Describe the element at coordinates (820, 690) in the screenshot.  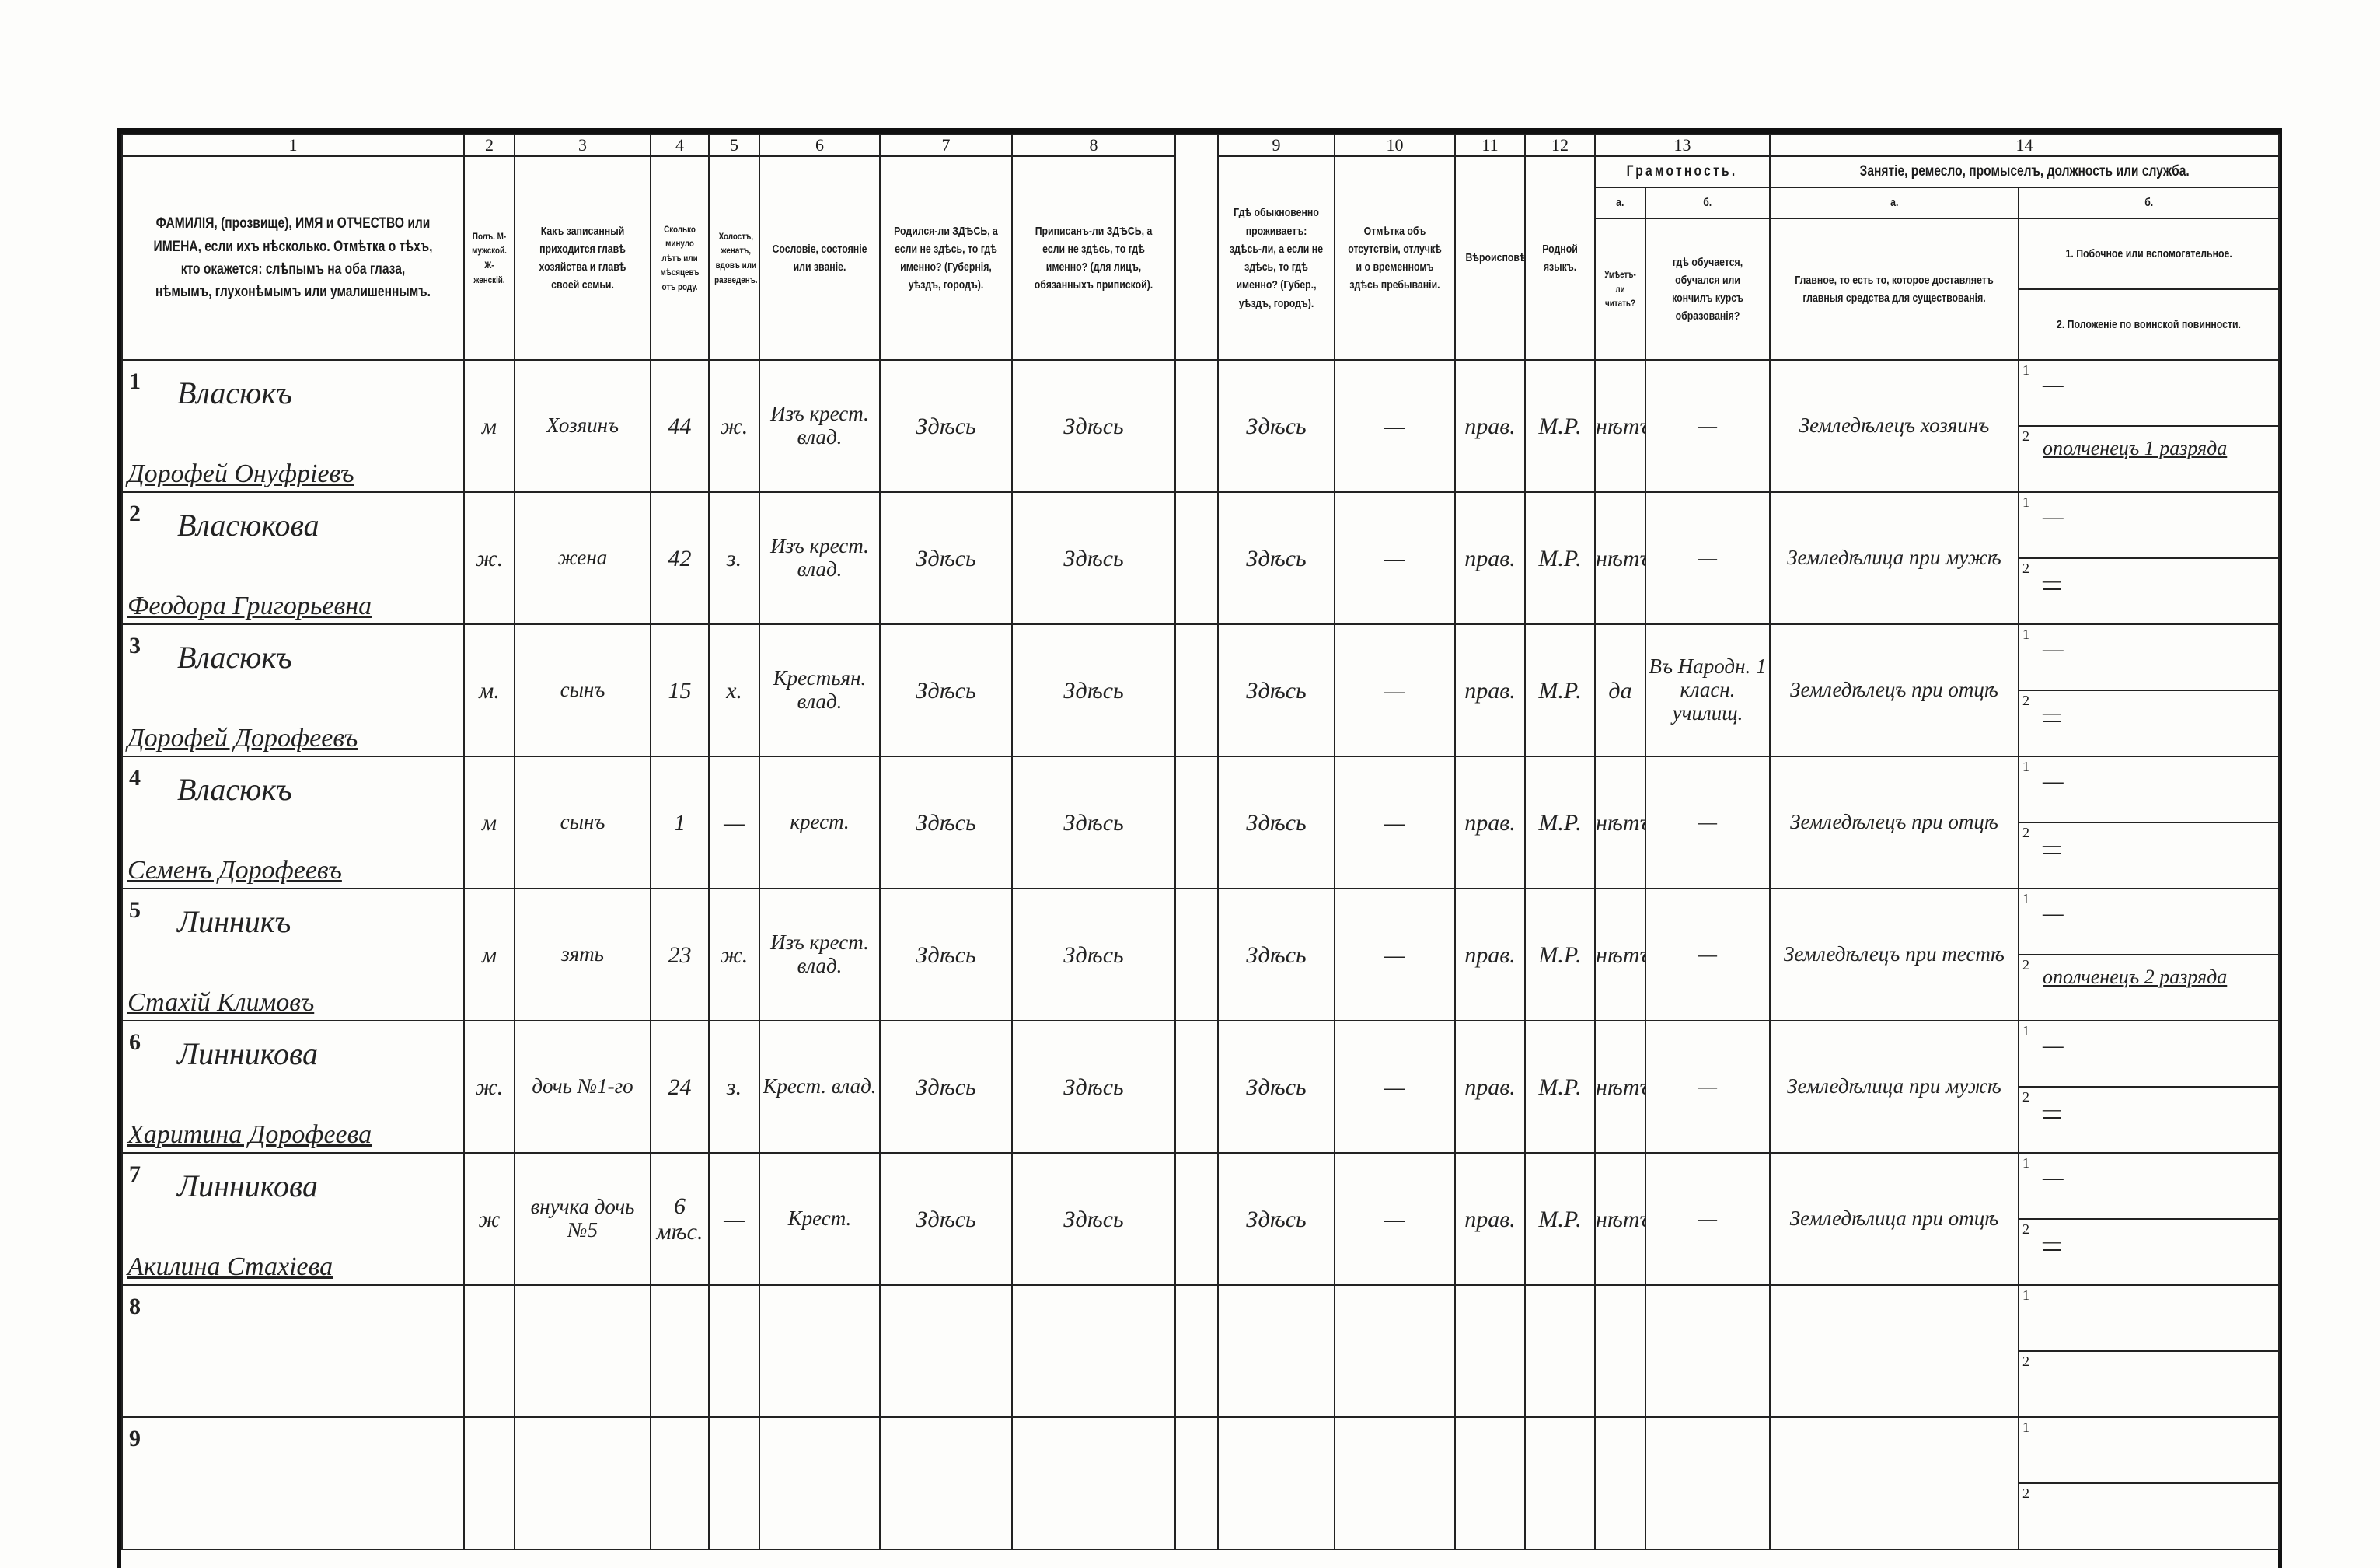
I see `estate-cell: Крестьян. влад.` at that location.